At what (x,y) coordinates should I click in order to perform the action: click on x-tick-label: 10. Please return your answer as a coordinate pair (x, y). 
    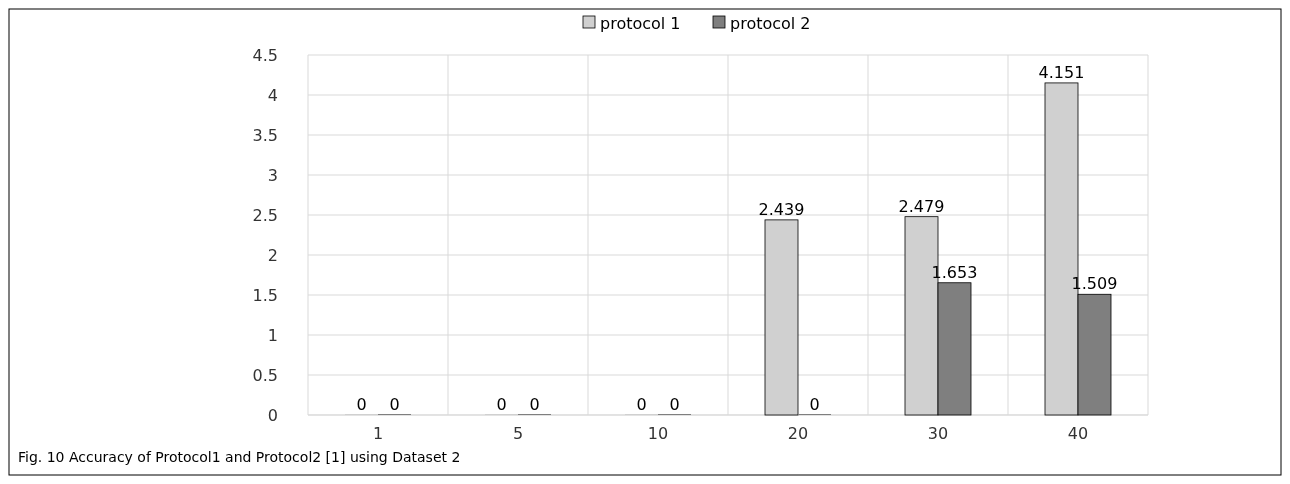
    Looking at the image, I should click on (658, 433).